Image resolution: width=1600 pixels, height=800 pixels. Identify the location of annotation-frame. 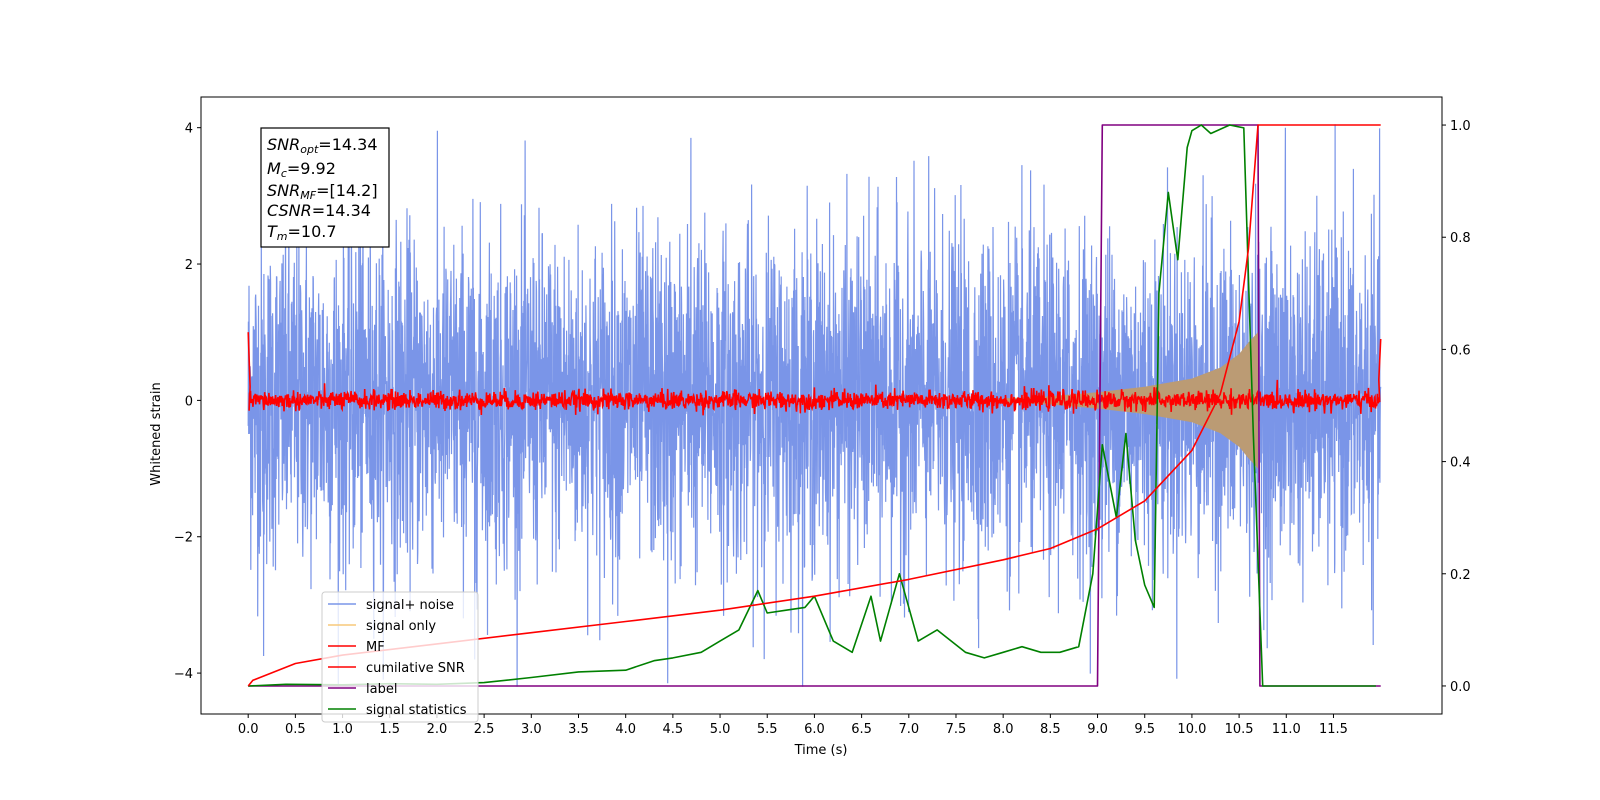
(325, 187).